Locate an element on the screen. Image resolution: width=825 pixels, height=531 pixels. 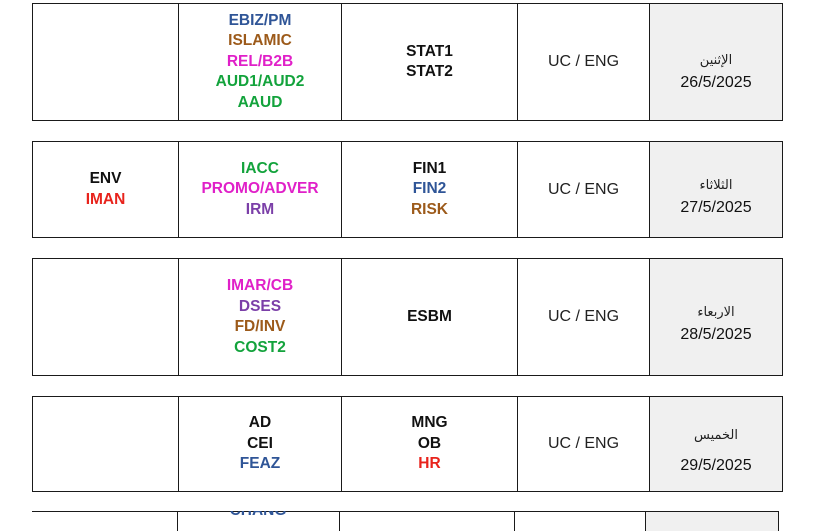
course-code: FIN1 is located at coordinates (429, 168).